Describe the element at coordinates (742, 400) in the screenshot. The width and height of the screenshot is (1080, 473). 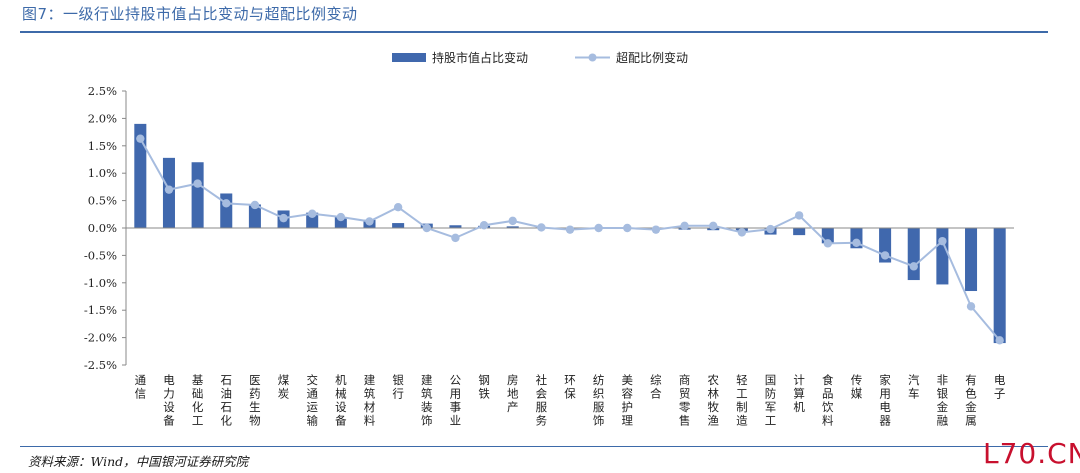
I see `x-tick-label: 轻工制造` at that location.